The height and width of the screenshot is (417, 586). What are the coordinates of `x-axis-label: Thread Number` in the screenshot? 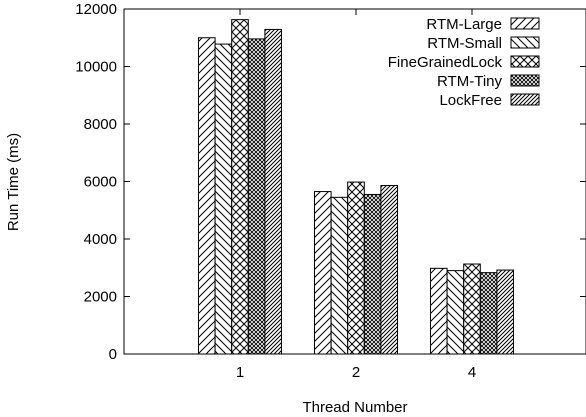 It's located at (354, 407).